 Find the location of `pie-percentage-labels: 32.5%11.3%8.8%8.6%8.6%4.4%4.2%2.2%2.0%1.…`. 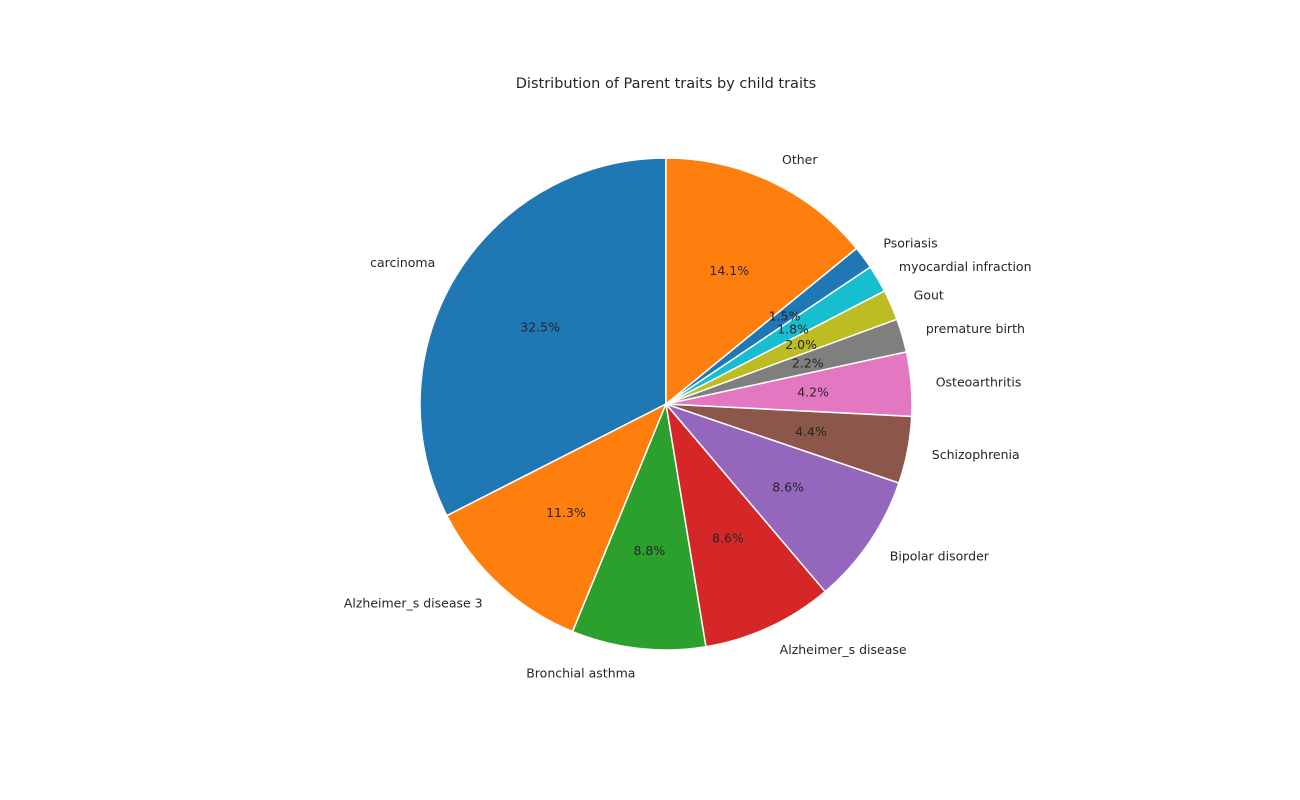

pie-percentage-labels: 32.5%11.3%8.8%8.6%8.6%4.4%4.2%2.2%2.0%1.… is located at coordinates (674, 410).